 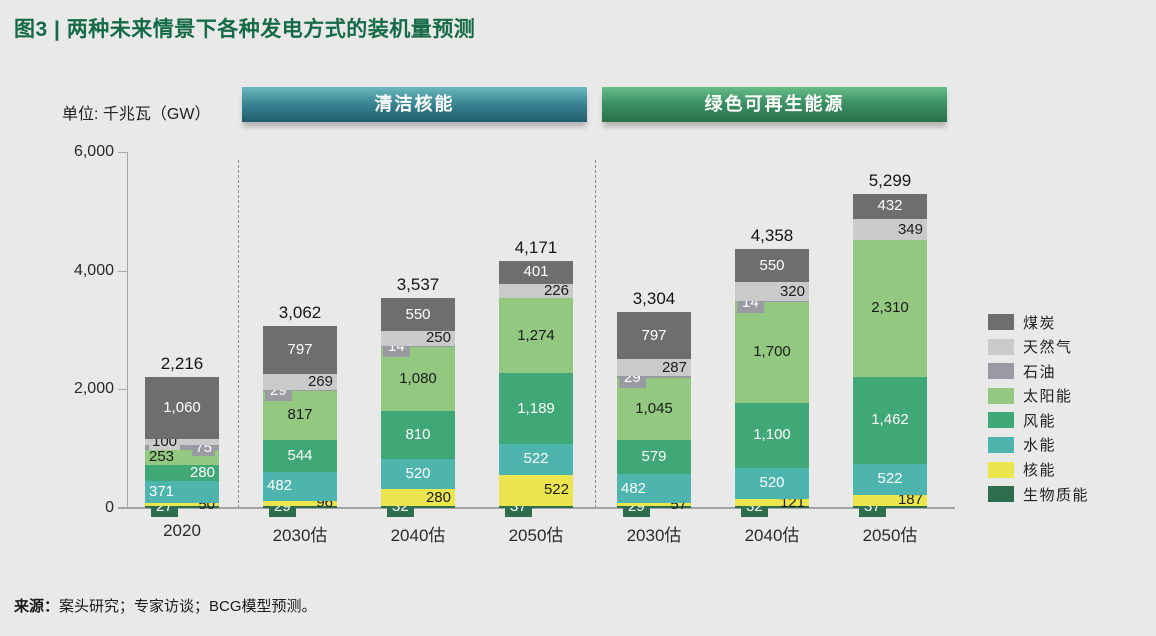 What do you see at coordinates (1001, 371) in the screenshot?
I see `legend-swatch-oil` at bounding box center [1001, 371].